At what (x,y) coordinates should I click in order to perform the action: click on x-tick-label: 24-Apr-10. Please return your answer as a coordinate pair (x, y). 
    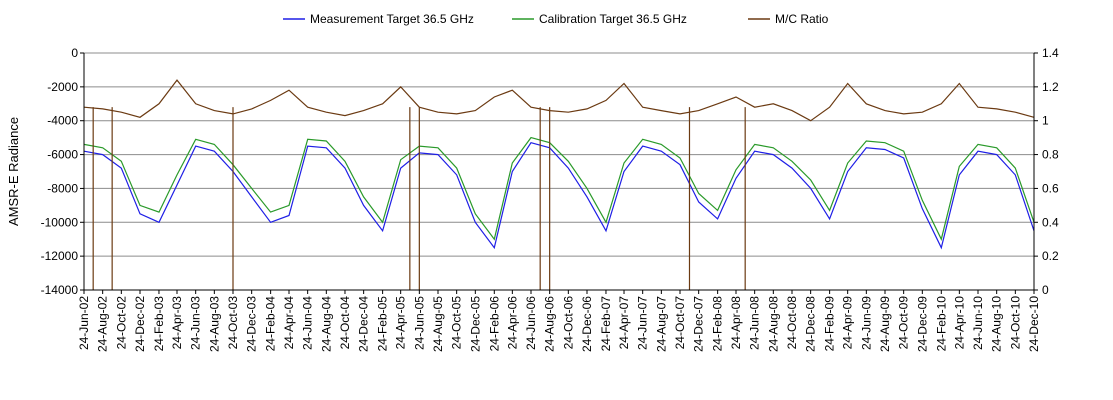
    Looking at the image, I should click on (959, 323).